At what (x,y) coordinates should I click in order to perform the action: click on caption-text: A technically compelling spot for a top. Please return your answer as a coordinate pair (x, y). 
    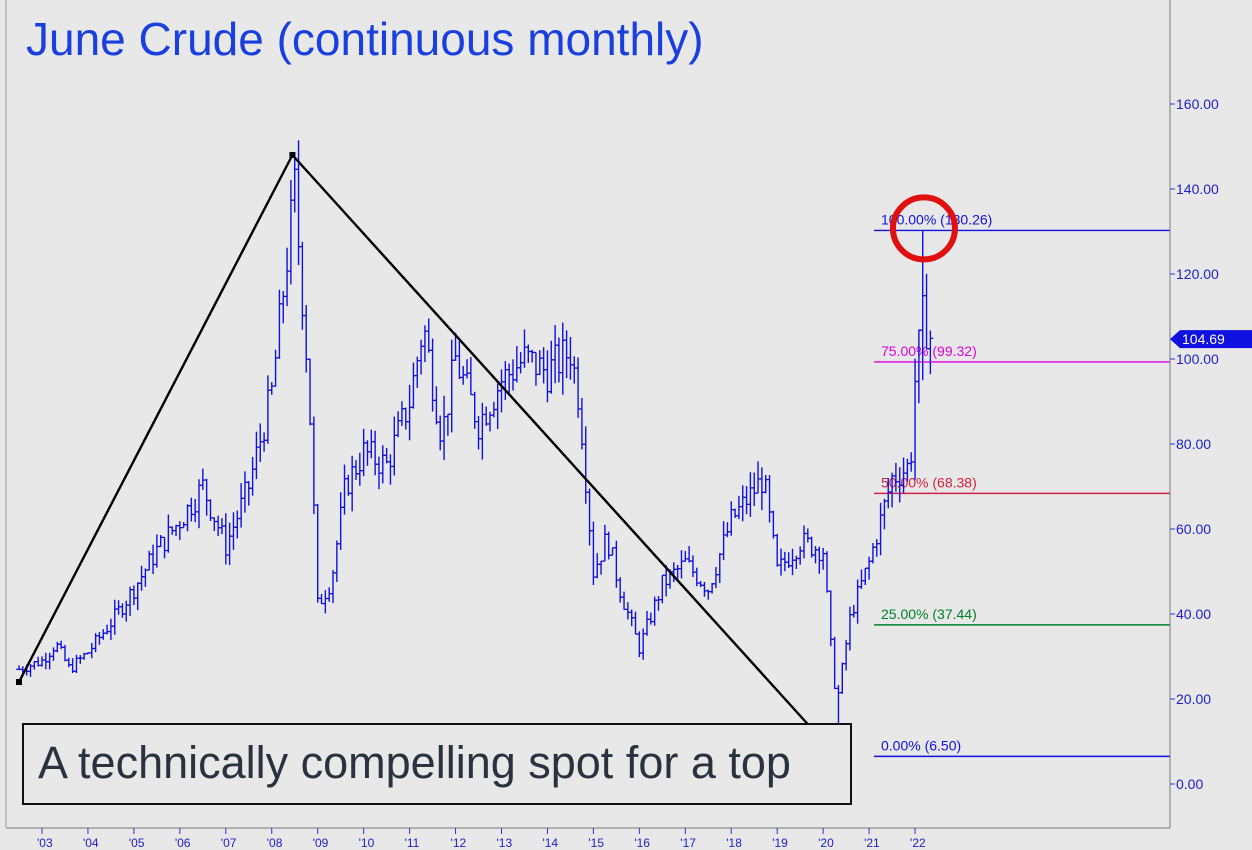
    Looking at the image, I should click on (414, 762).